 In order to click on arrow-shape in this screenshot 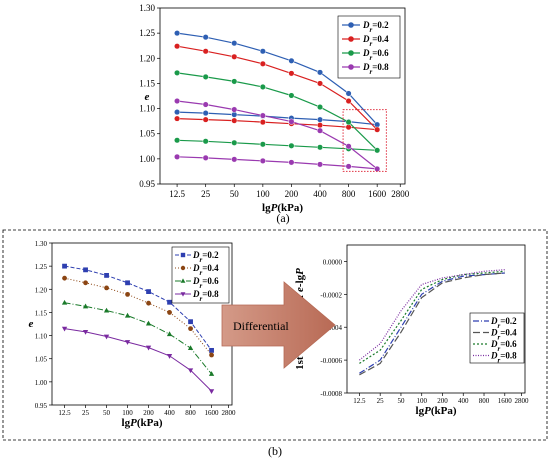, I will do `click(278, 325)`.